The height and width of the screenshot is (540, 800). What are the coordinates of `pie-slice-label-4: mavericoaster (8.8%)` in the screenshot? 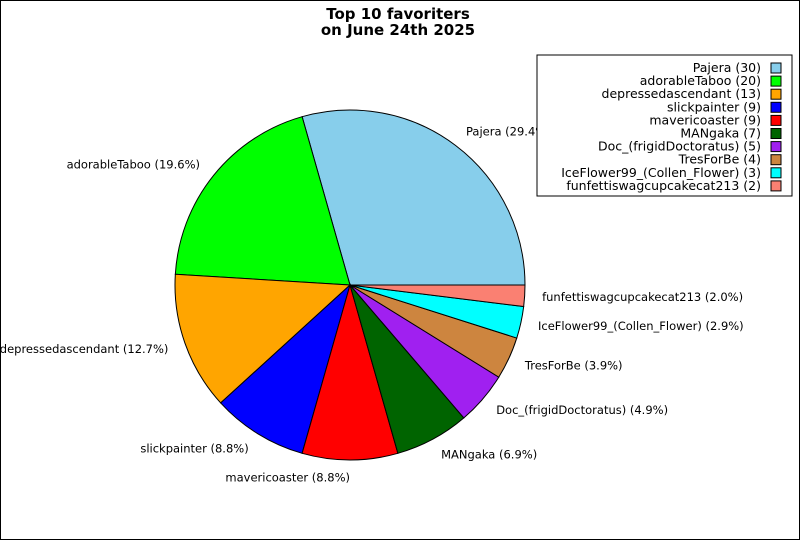 It's located at (287, 478).